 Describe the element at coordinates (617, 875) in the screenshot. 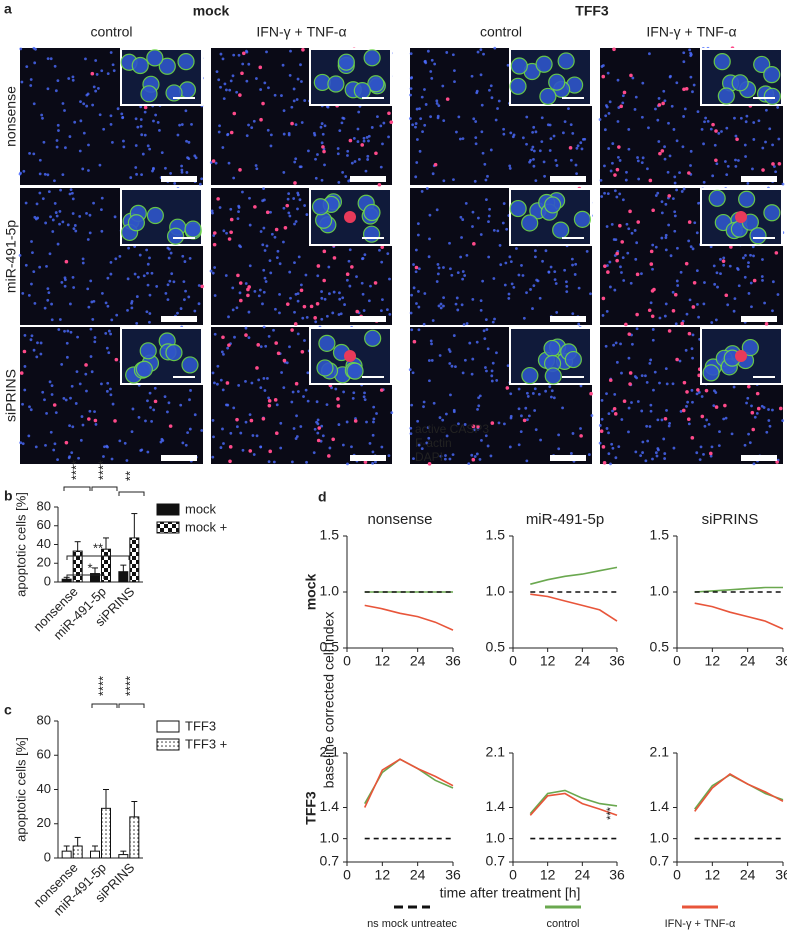

I see `x-tick-label: 36` at that location.